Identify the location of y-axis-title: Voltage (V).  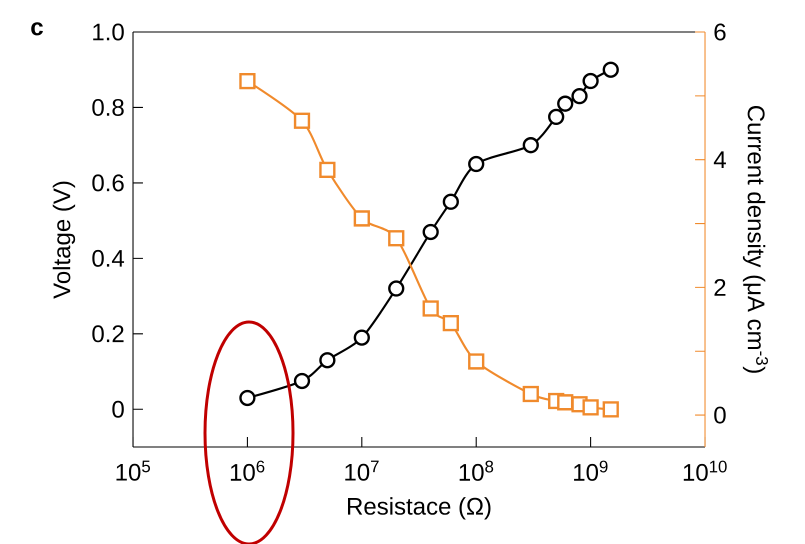
(64, 240).